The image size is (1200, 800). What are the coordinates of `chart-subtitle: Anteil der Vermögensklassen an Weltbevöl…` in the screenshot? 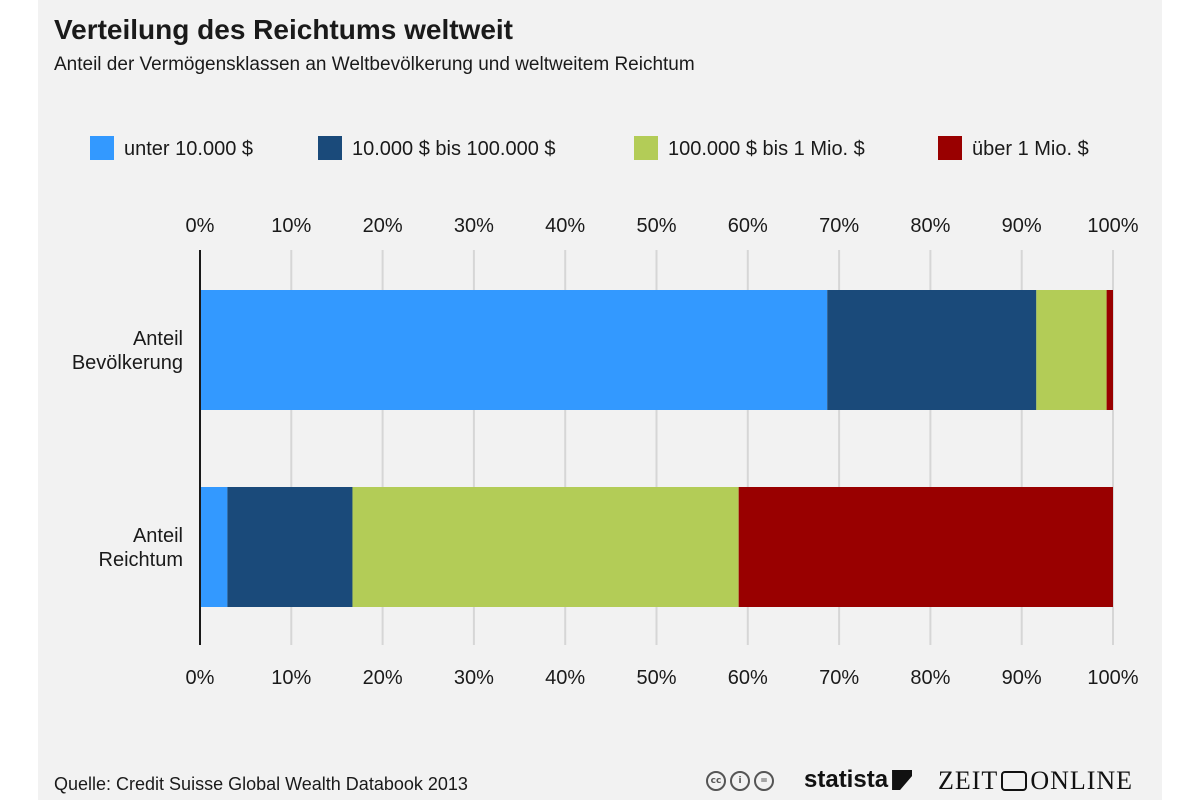 It's located at (374, 64).